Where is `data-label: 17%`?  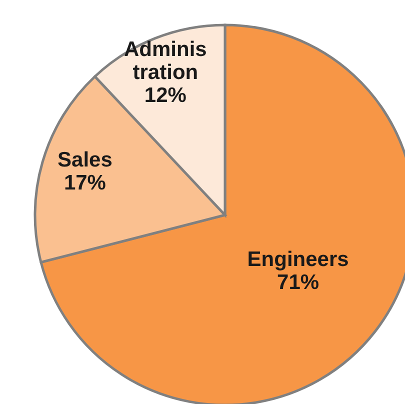 data-label: 17% is located at coordinates (85, 182).